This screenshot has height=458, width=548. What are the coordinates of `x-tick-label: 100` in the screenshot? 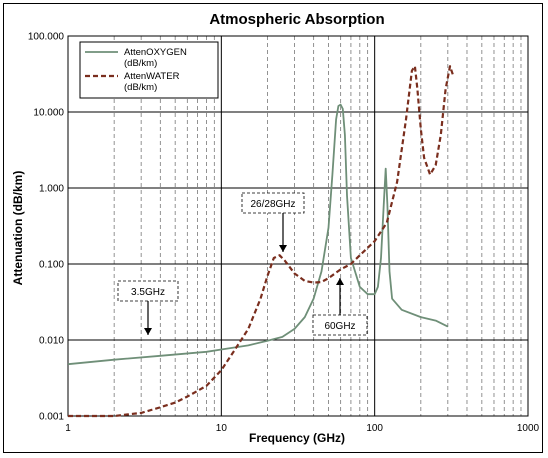 It's located at (374, 428).